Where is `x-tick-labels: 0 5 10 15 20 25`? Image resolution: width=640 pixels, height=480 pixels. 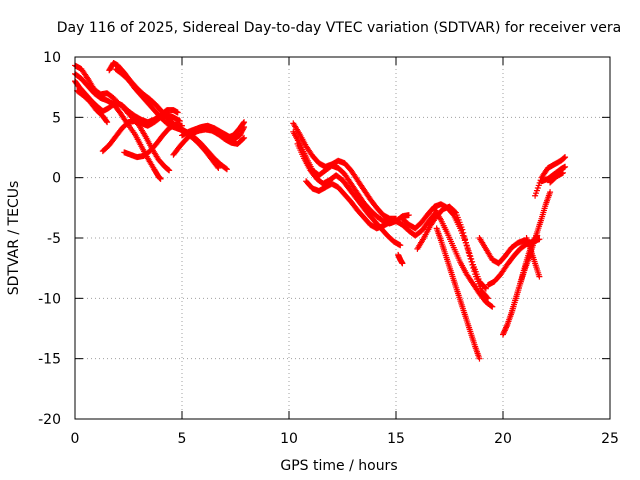 x-tick-labels: 0 5 10 15 20 25 is located at coordinates (345, 439).